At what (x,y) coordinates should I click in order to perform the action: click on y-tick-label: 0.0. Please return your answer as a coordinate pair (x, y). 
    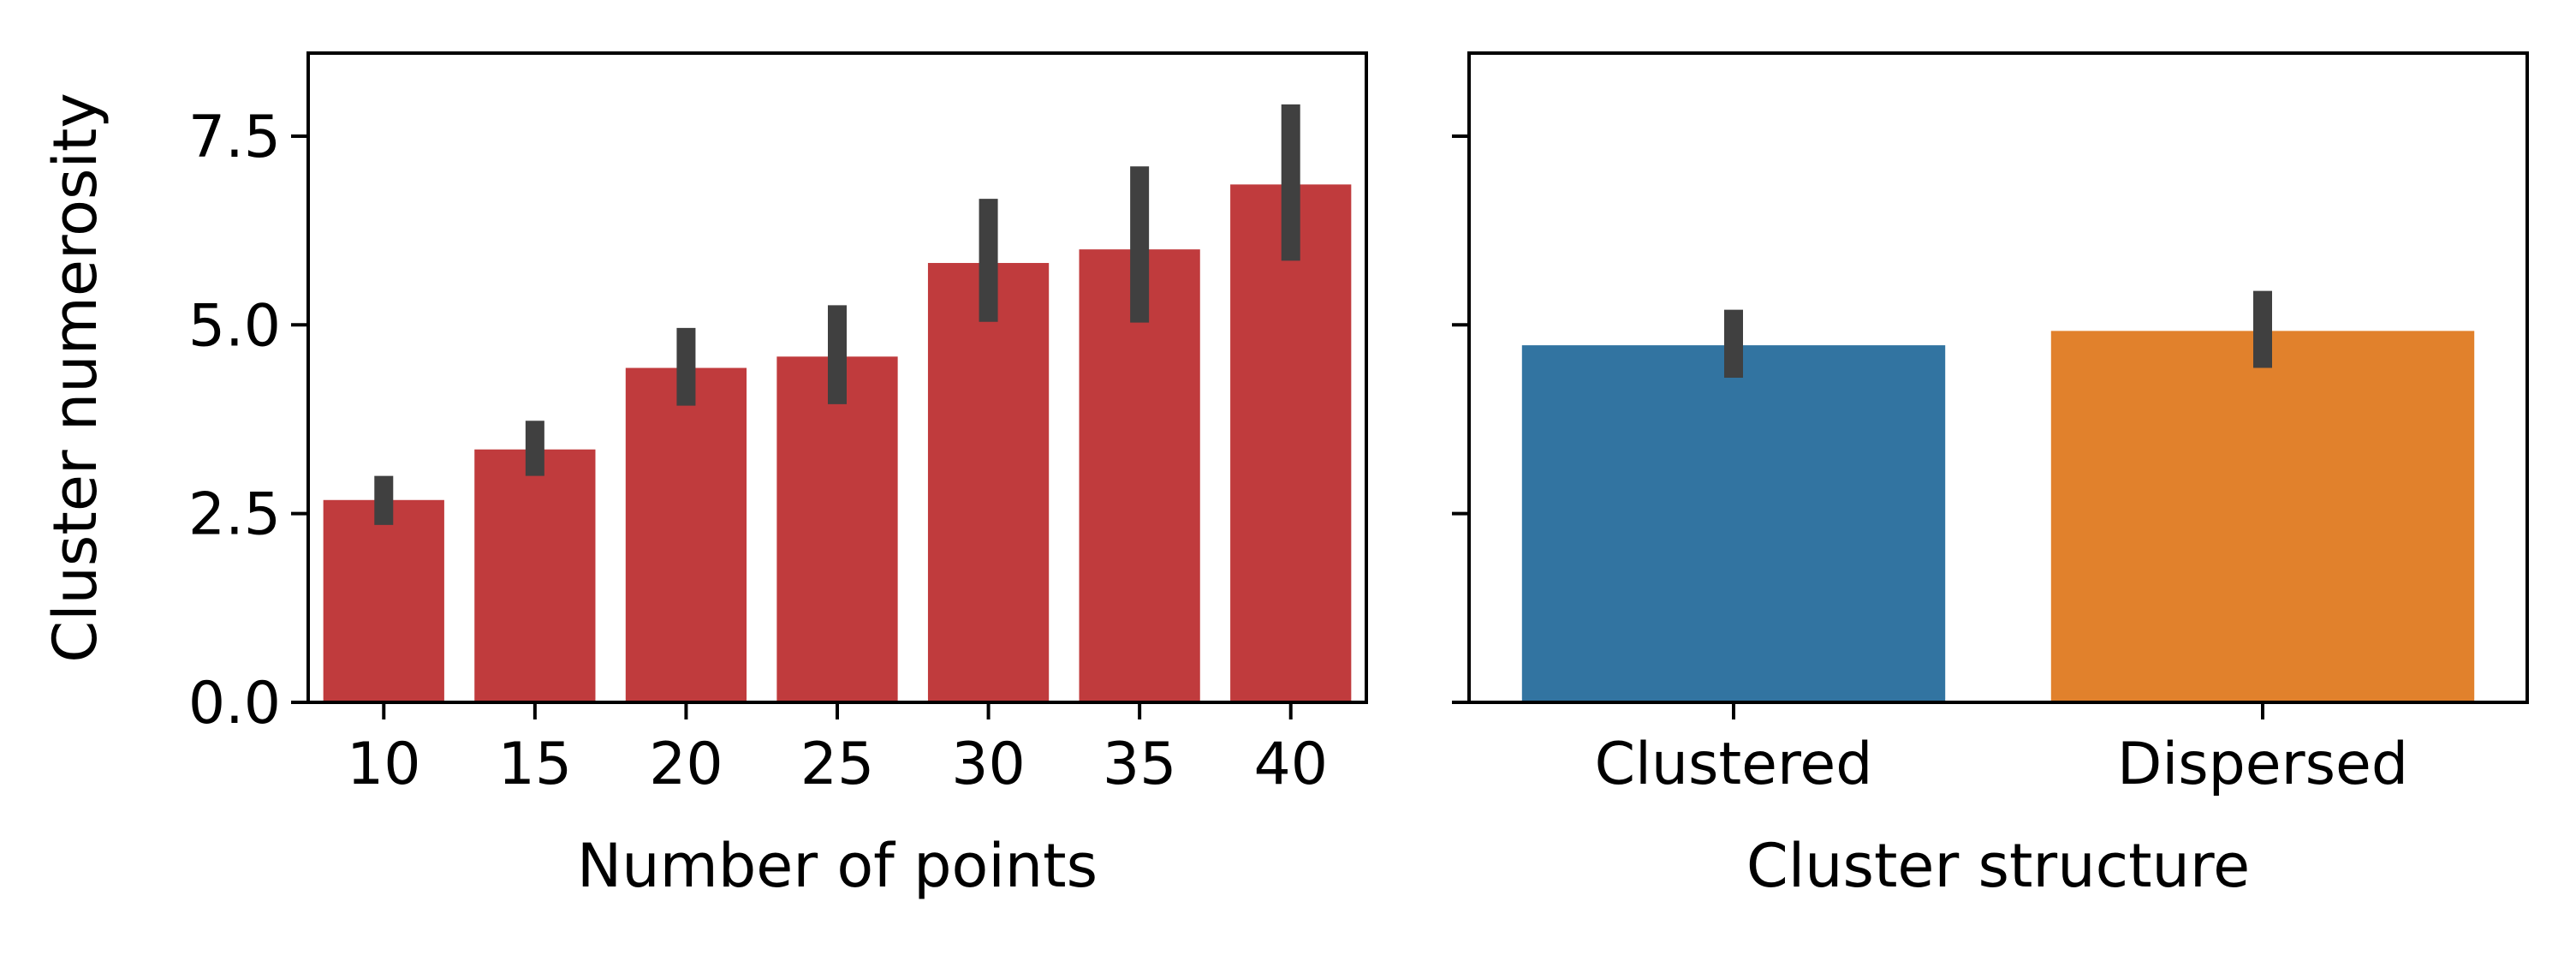
    Looking at the image, I should click on (235, 704).